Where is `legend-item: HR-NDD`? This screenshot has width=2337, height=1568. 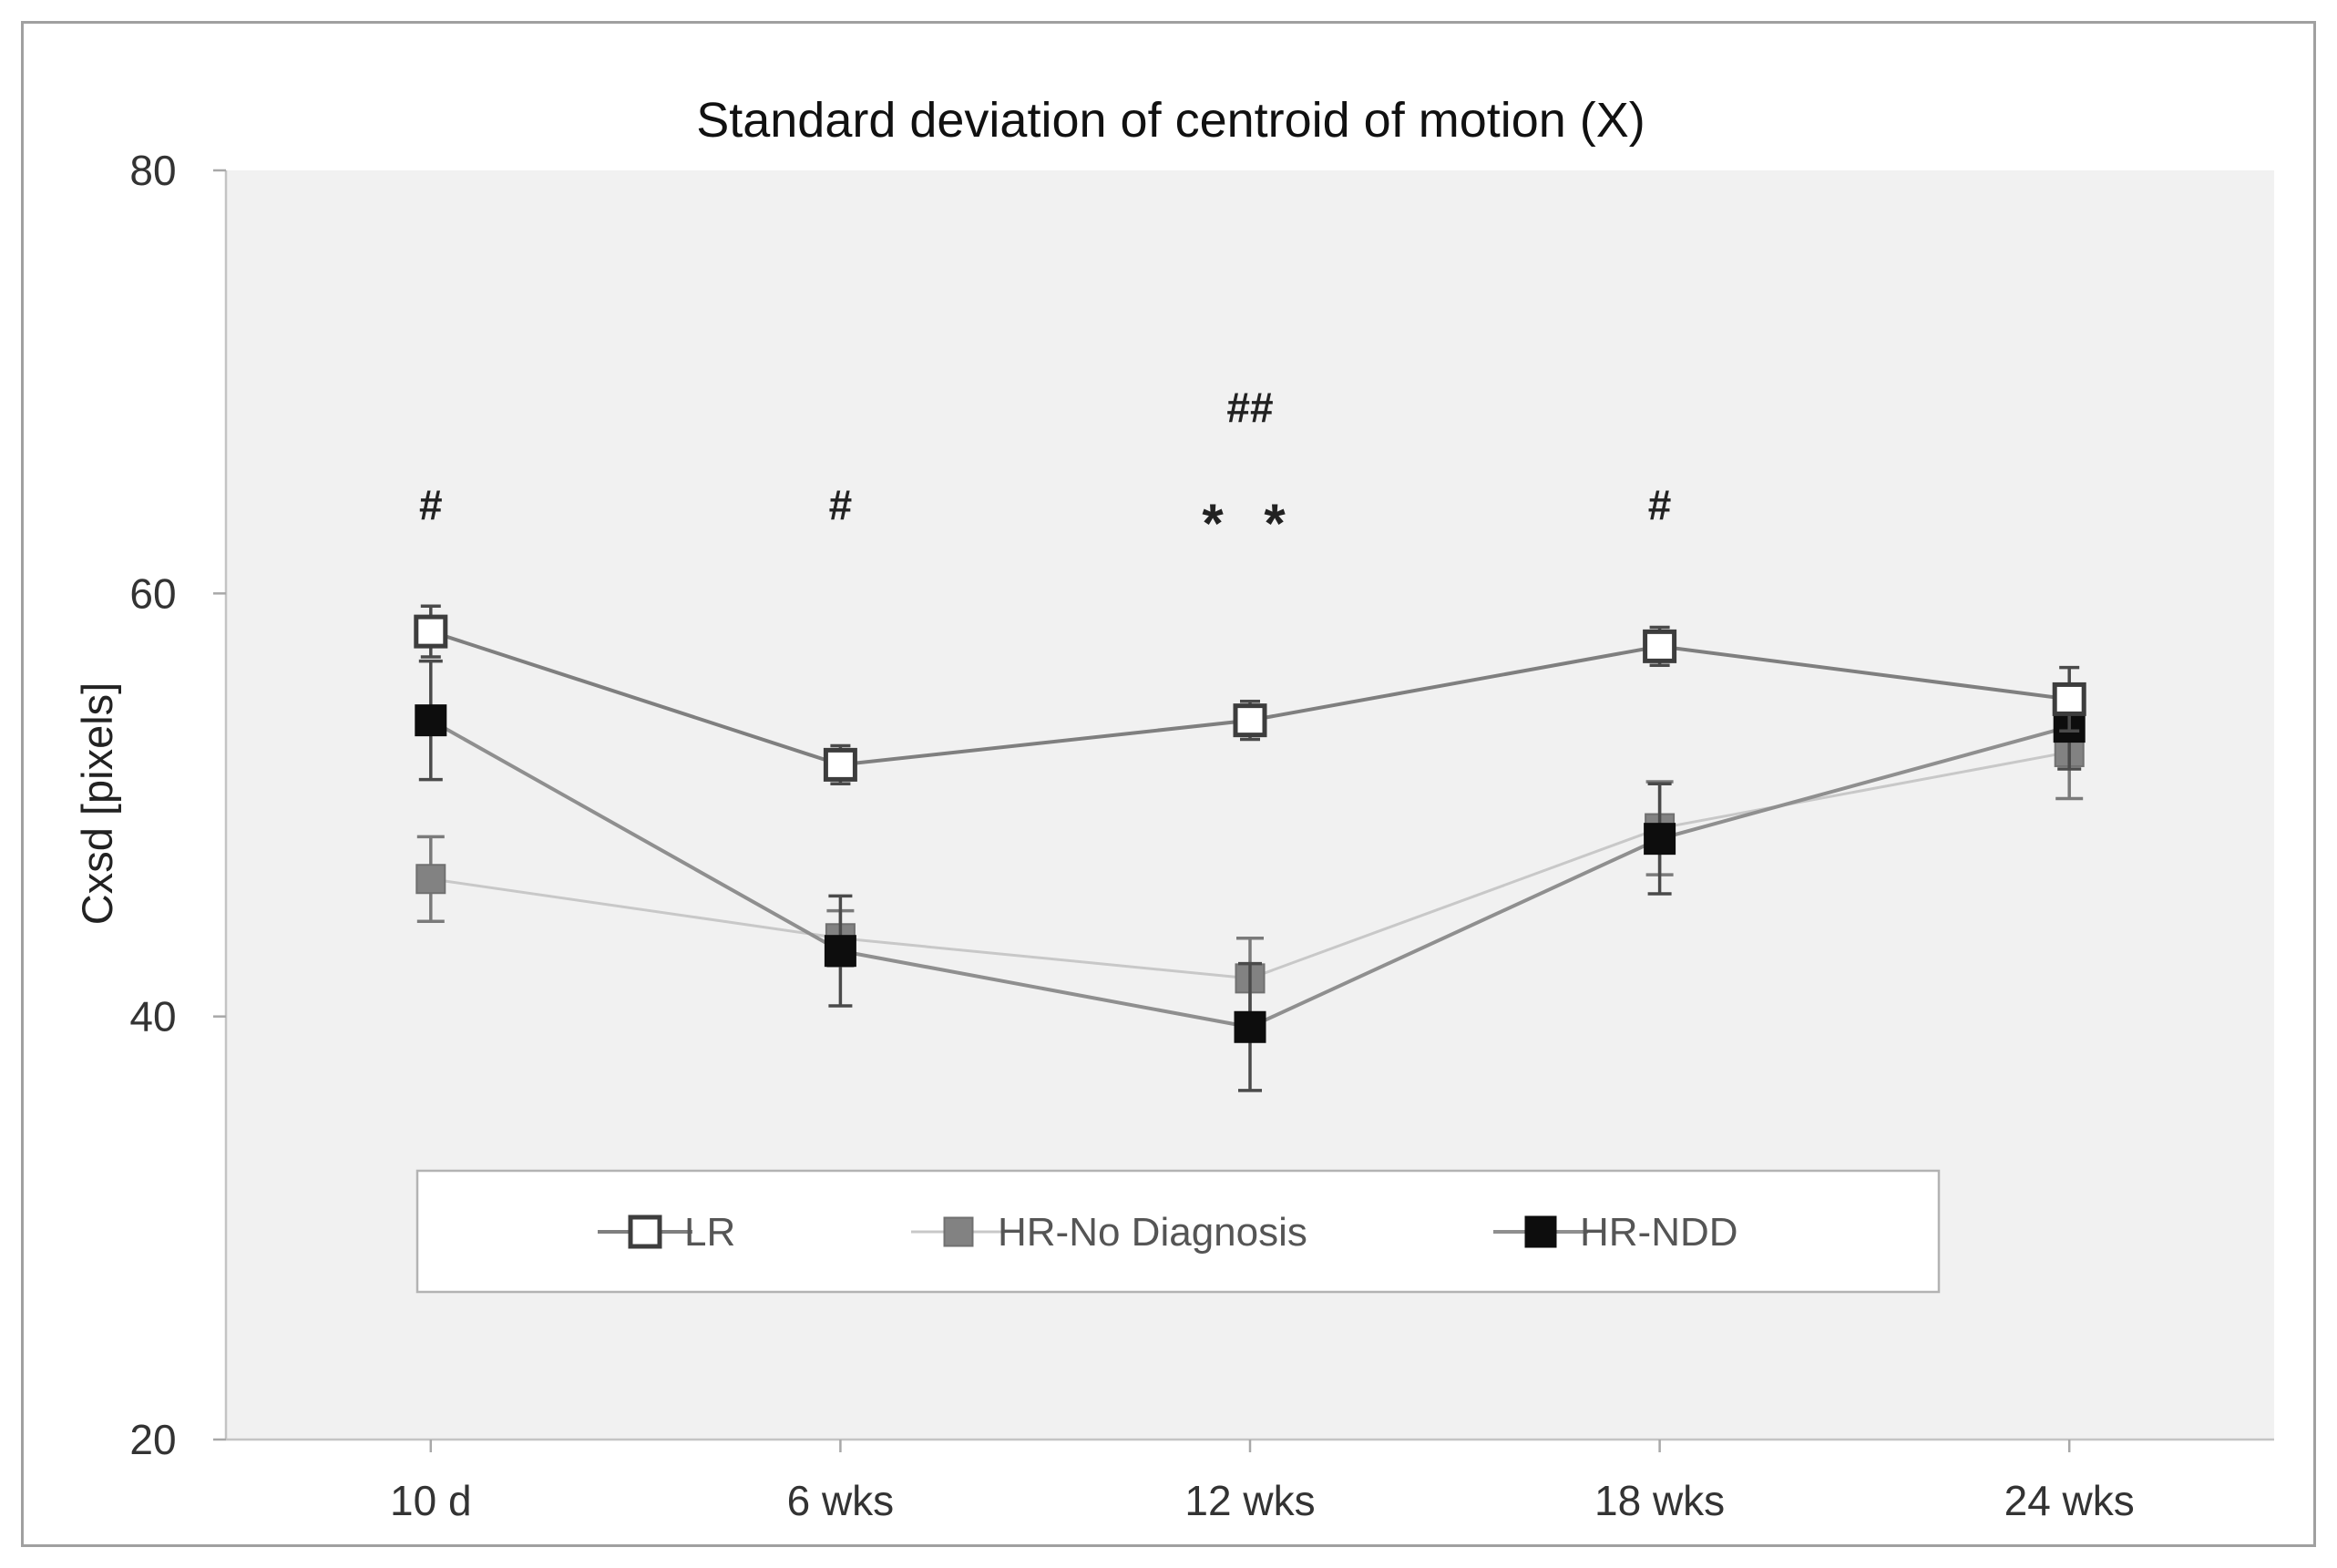 legend-item: HR-NDD is located at coordinates (1615, 1232).